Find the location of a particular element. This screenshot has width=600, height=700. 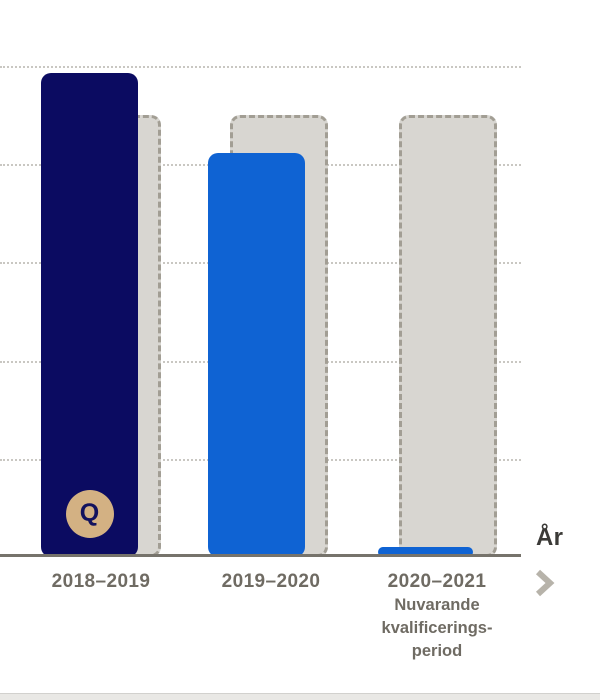

x-axis-label-2018–2019: 2018–2019 is located at coordinates (101, 582).